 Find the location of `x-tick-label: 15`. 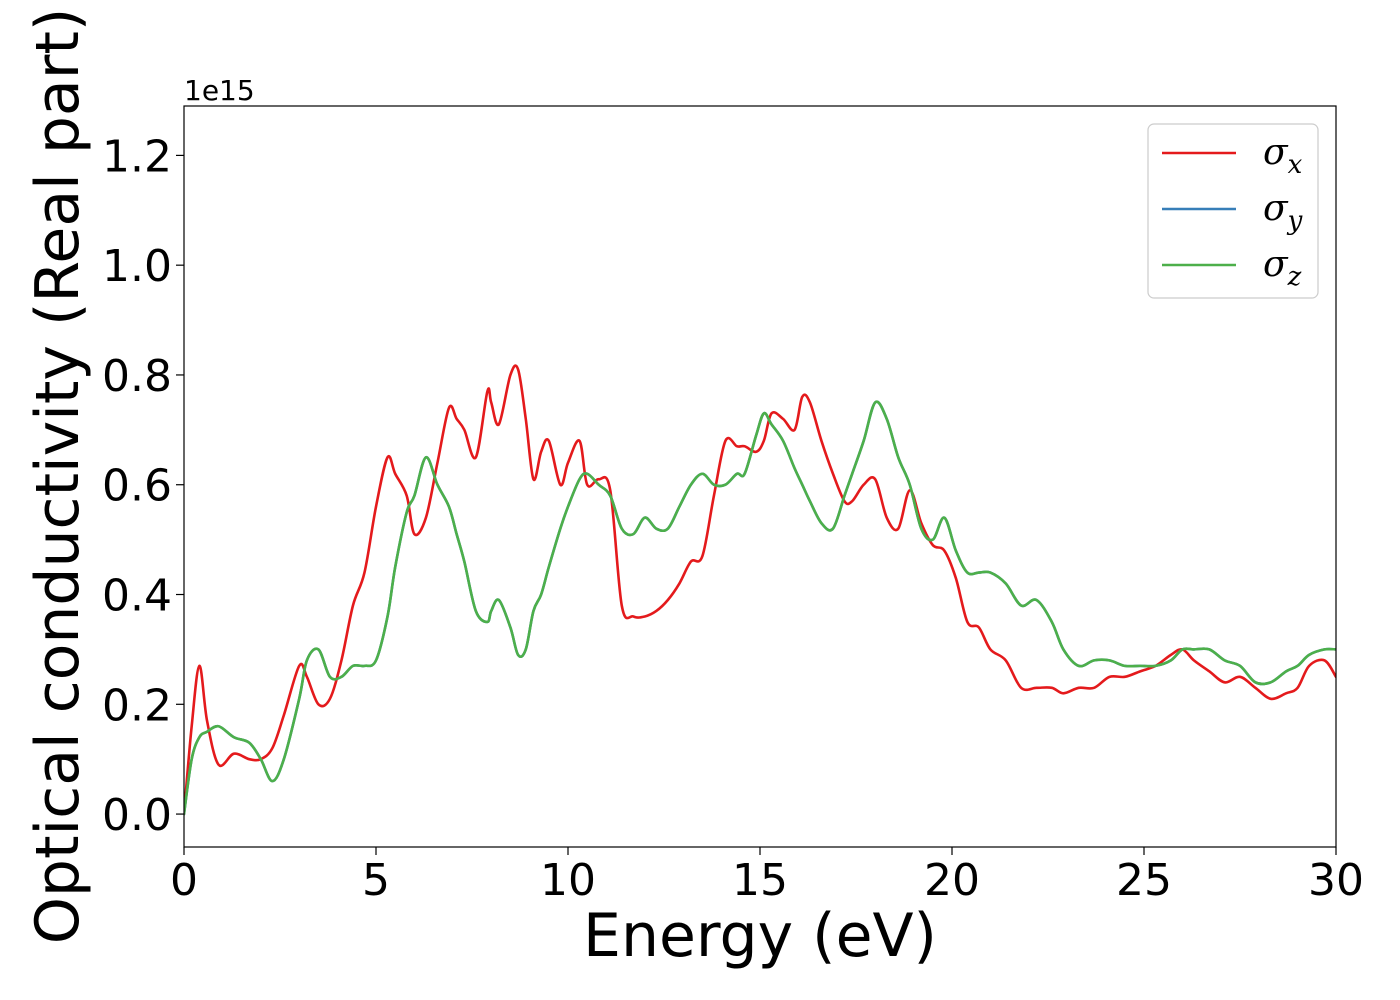

x-tick-label: 15 is located at coordinates (760, 880).